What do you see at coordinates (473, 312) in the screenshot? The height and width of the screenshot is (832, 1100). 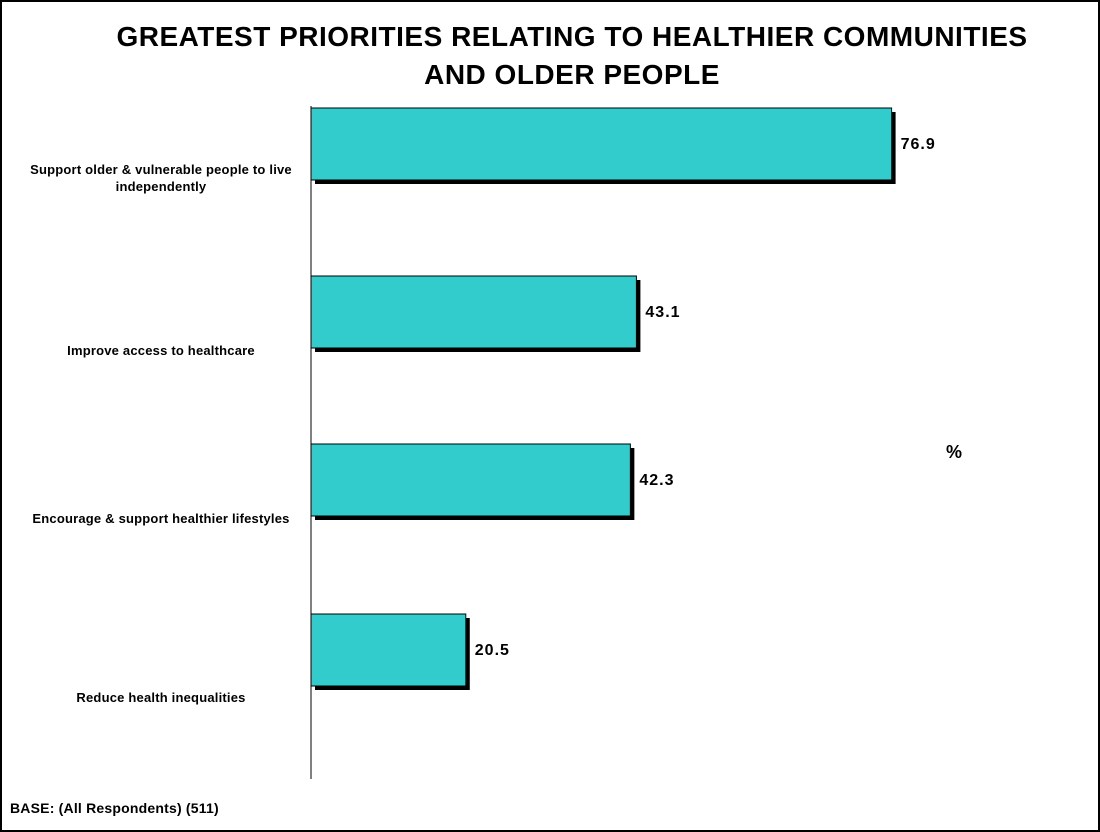 I see `bar-healthcare-access` at bounding box center [473, 312].